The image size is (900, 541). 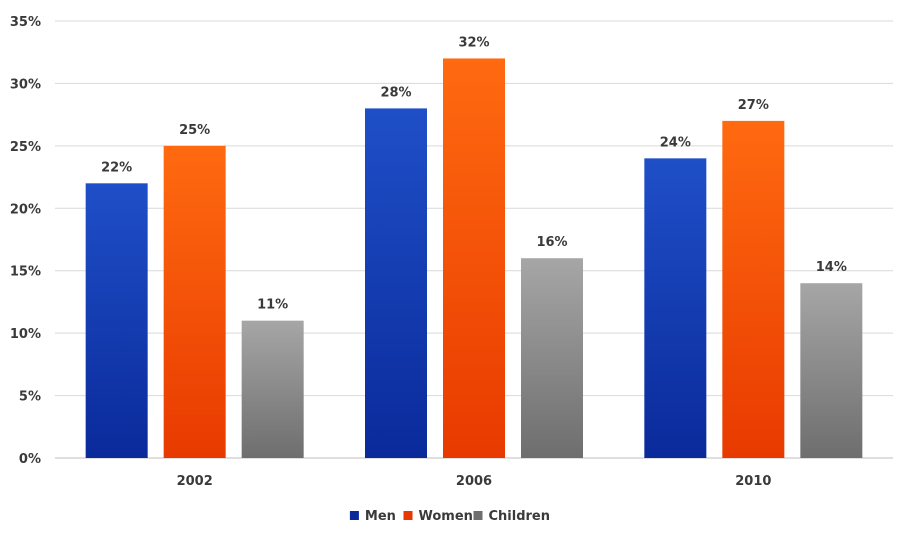 I want to click on bar-children-2006, so click(x=552, y=358).